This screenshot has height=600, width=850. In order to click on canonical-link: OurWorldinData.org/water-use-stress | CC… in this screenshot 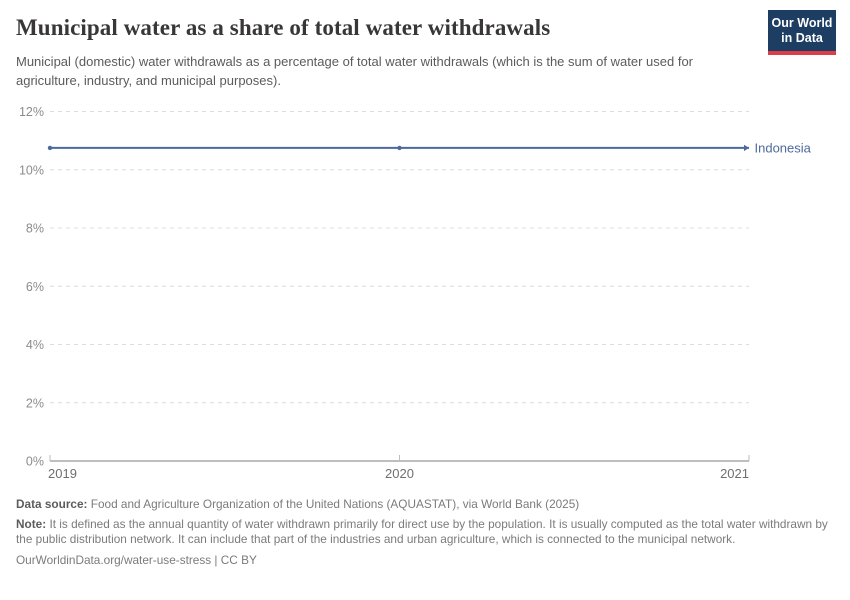, I will do `click(136, 560)`.